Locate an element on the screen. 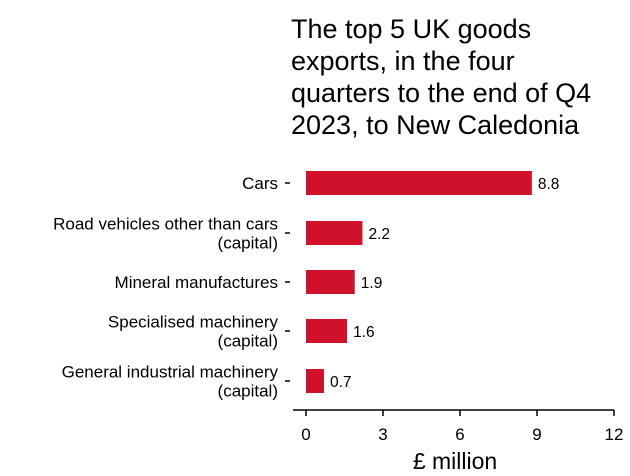 The image size is (630, 476). category-label: Mineral manufactures is located at coordinates (196, 282).